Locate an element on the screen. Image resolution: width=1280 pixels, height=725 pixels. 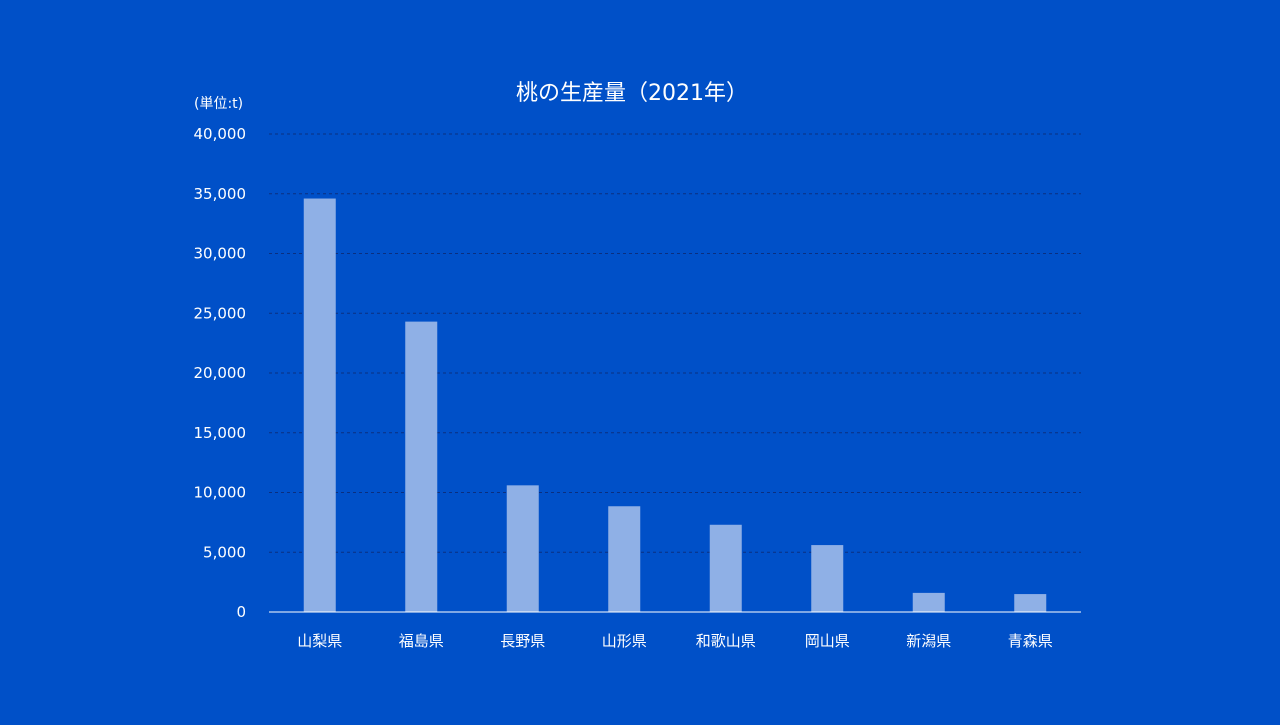
x-category-label: 岡山県 is located at coordinates (827, 641).